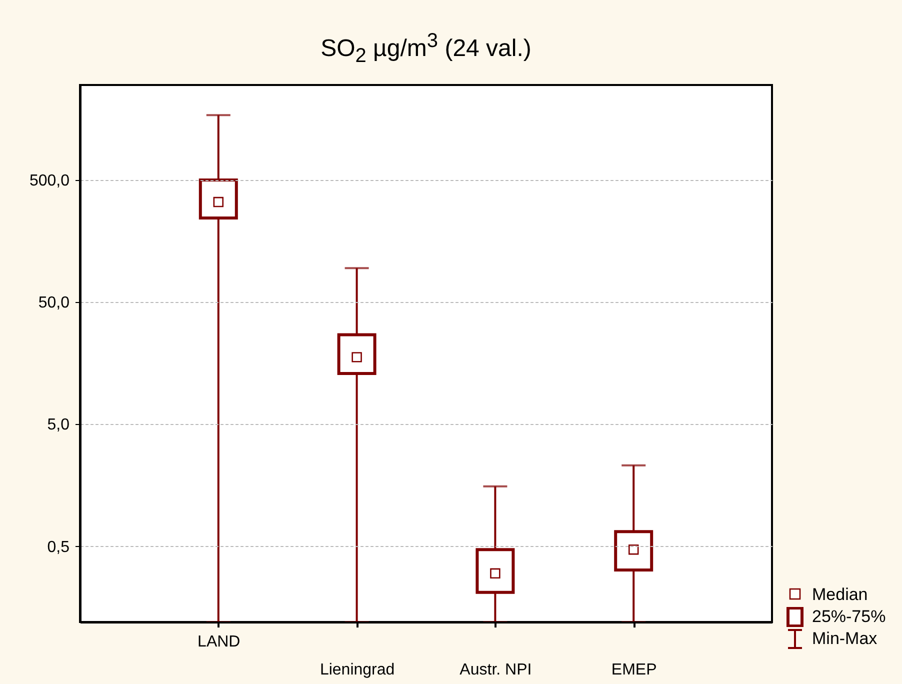 This screenshot has width=902, height=684. What do you see at coordinates (219, 642) in the screenshot?
I see `x-tick-label: LAND` at bounding box center [219, 642].